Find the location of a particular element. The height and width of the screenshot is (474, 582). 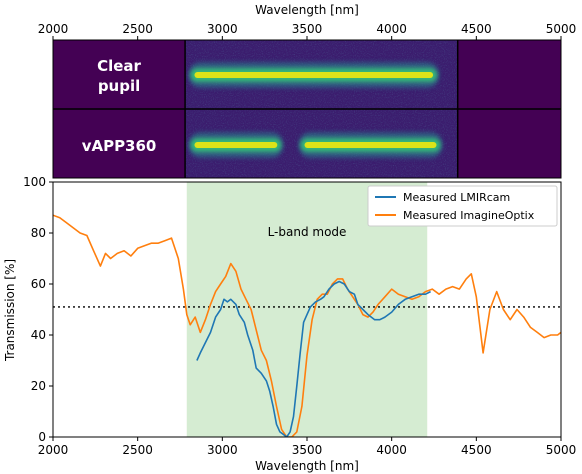

legend: Measured LMIRcam Measured ImagineOptix is located at coordinates (462, 206).